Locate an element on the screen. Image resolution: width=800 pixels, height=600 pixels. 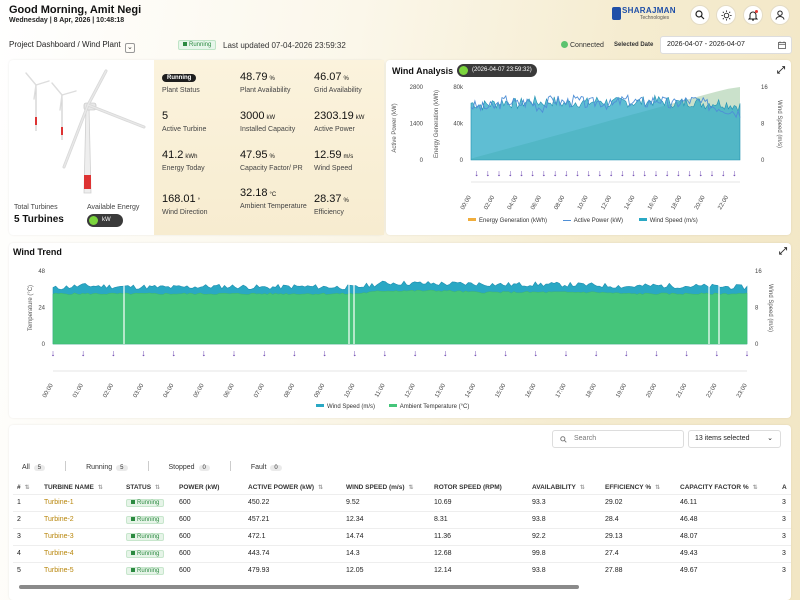
column-header: CAPACITY FACTOR % ⇅ is located at coordinates (719, 487).